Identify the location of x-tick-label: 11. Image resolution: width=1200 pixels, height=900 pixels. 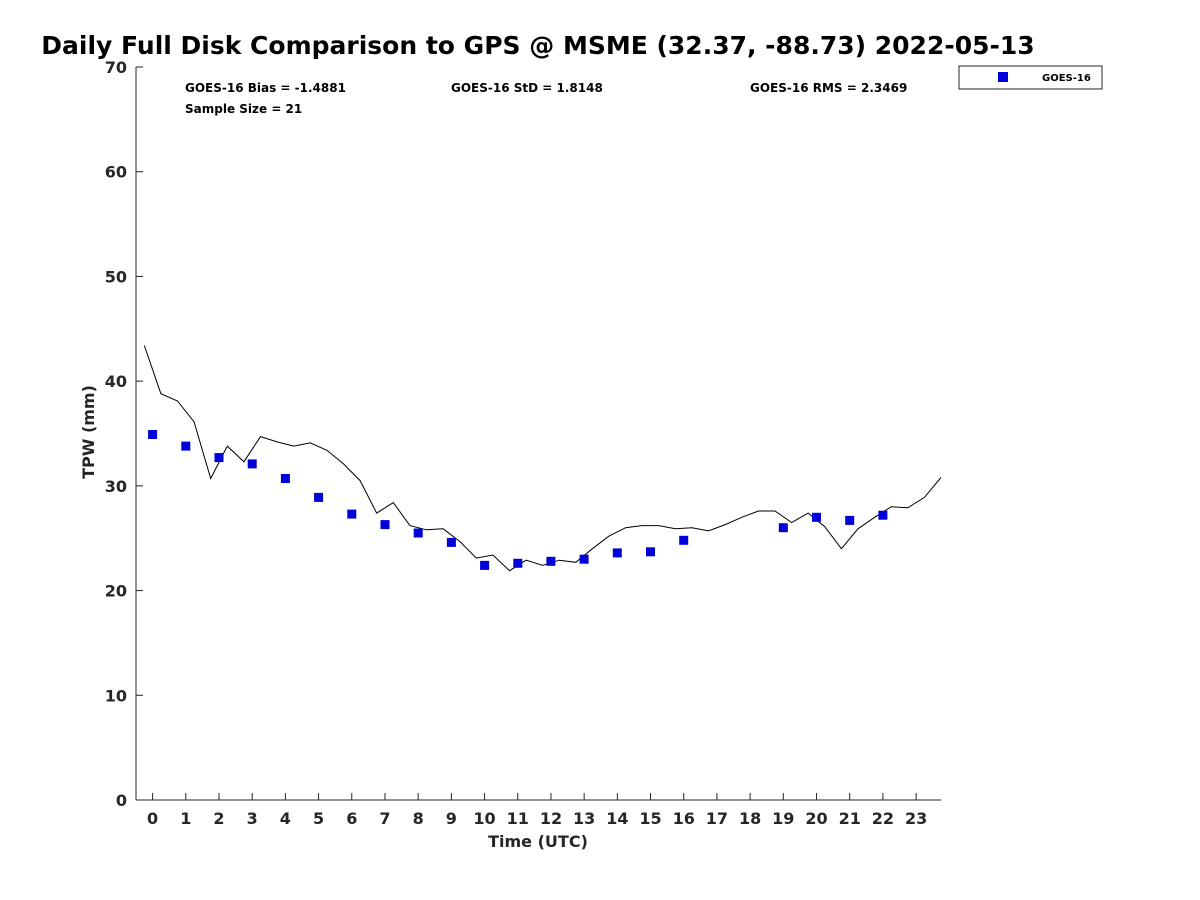
(518, 818).